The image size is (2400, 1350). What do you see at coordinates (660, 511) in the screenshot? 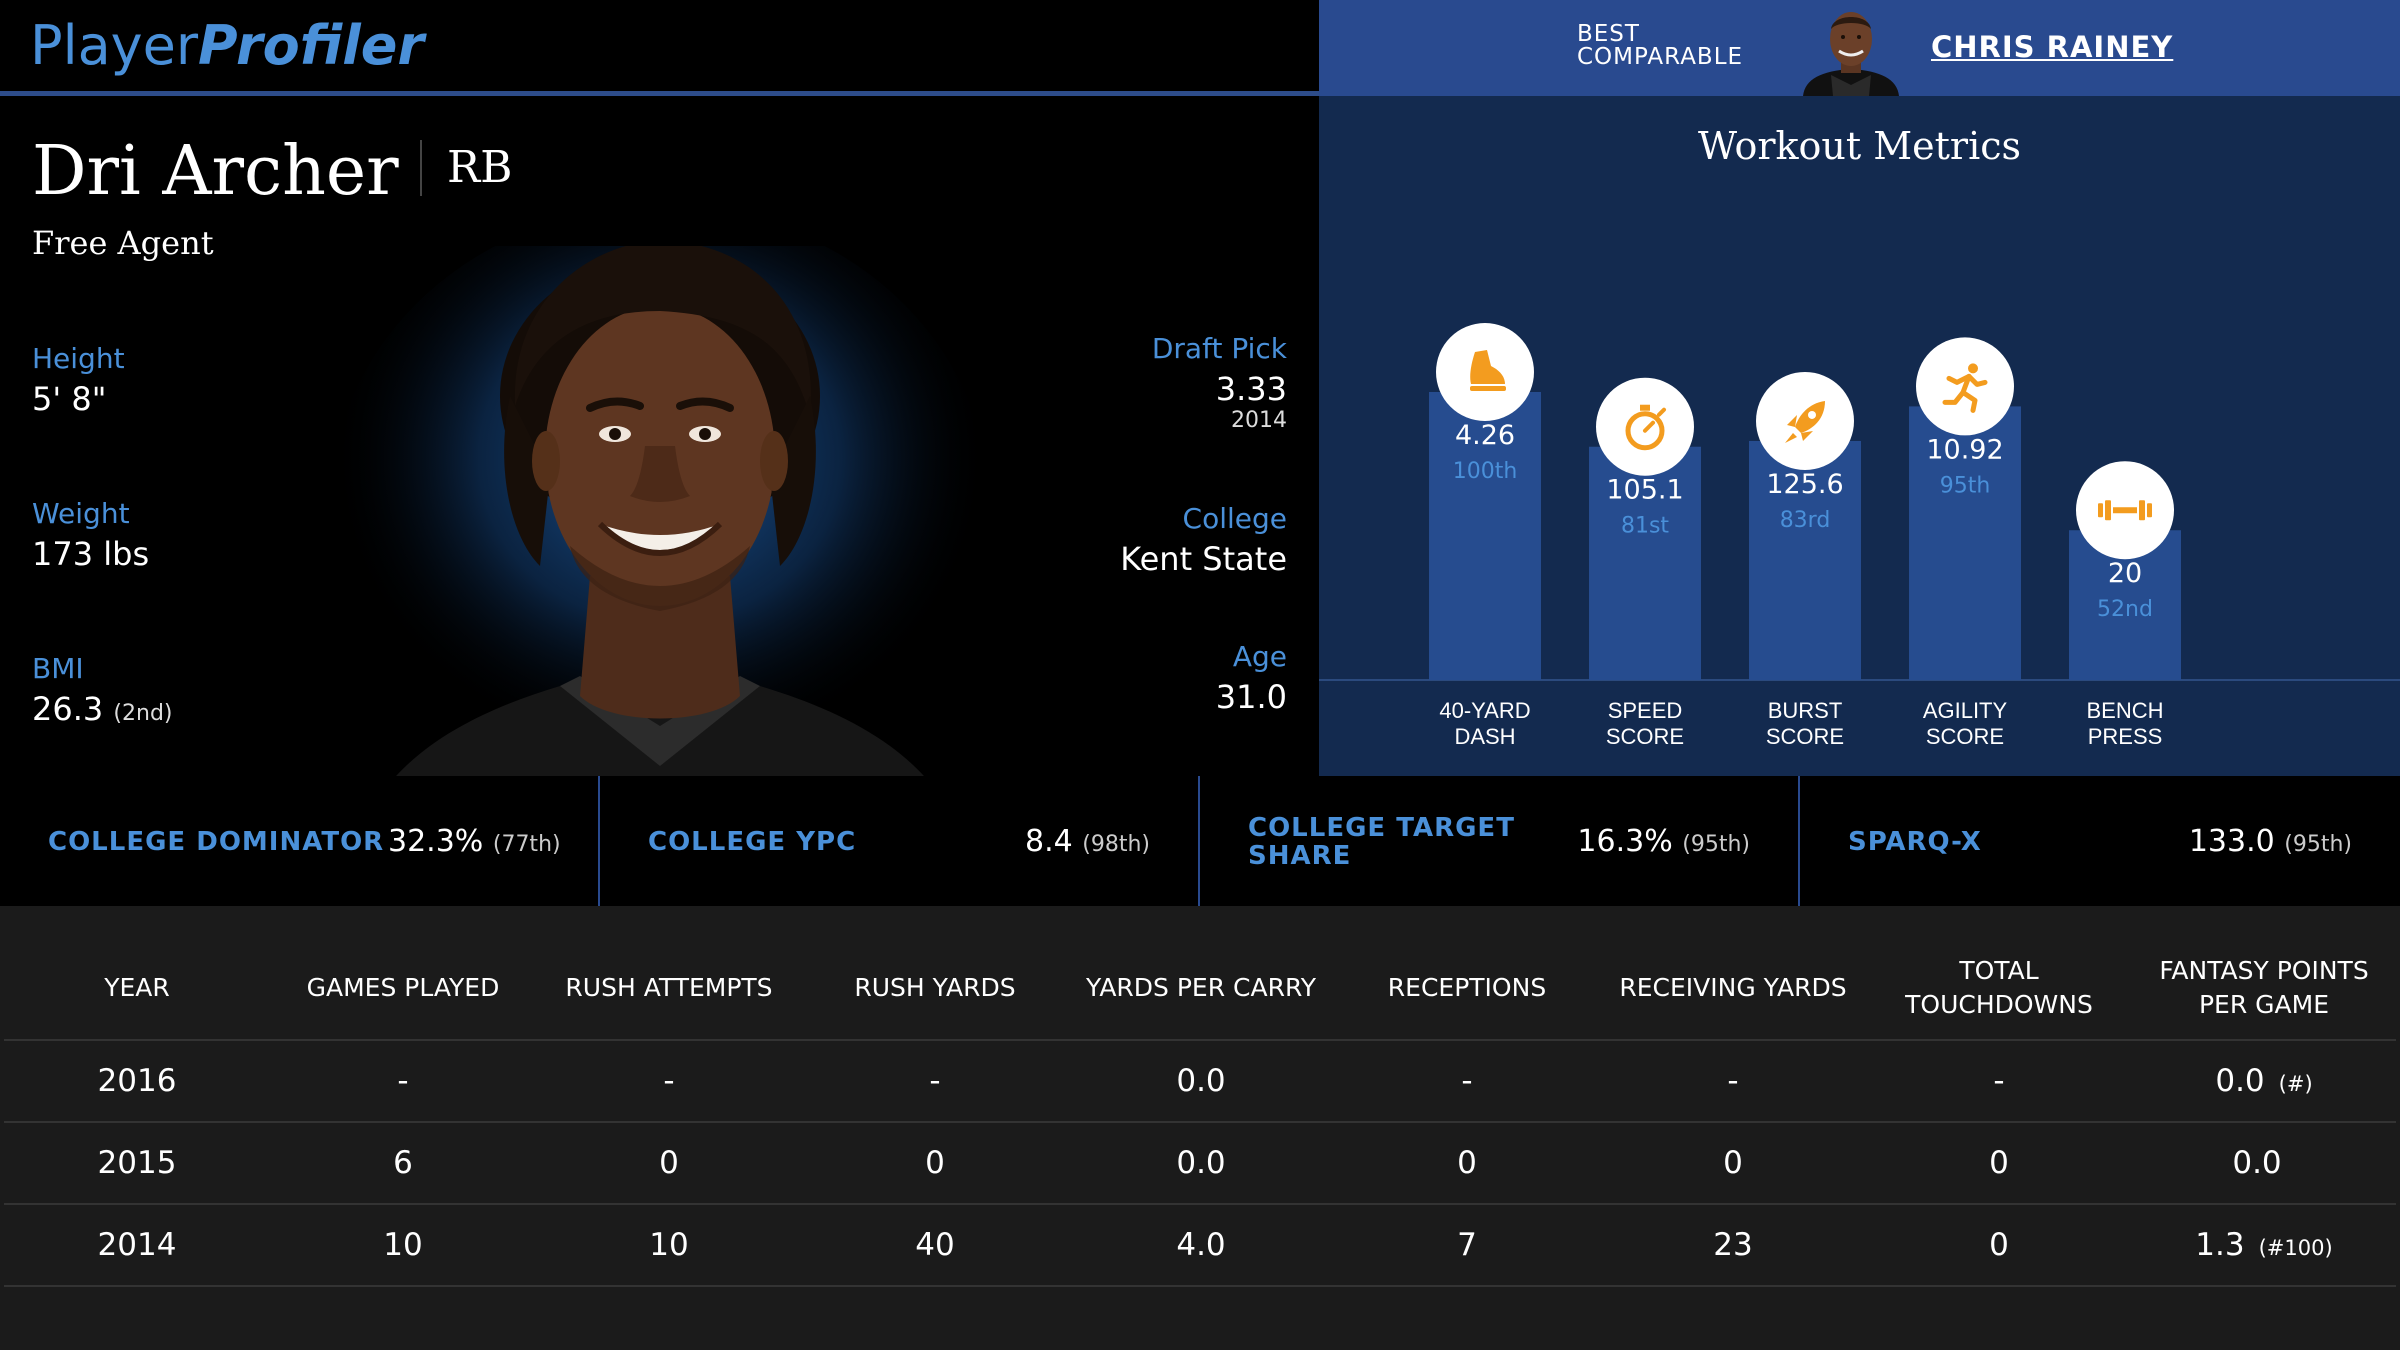
I see `player-photo` at bounding box center [660, 511].